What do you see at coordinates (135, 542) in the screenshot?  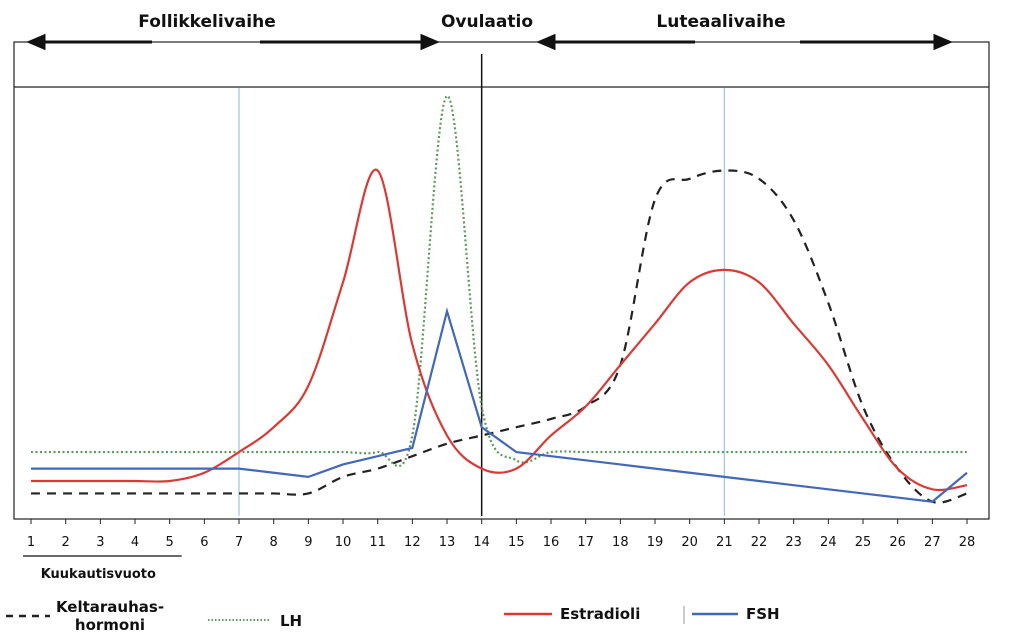 I see `x-tick-label: 4` at bounding box center [135, 542].